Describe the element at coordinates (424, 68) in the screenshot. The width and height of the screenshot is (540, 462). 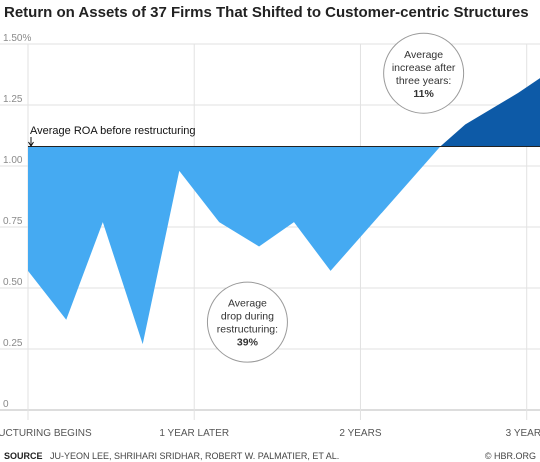
I see `annotation-text: increase after` at that location.